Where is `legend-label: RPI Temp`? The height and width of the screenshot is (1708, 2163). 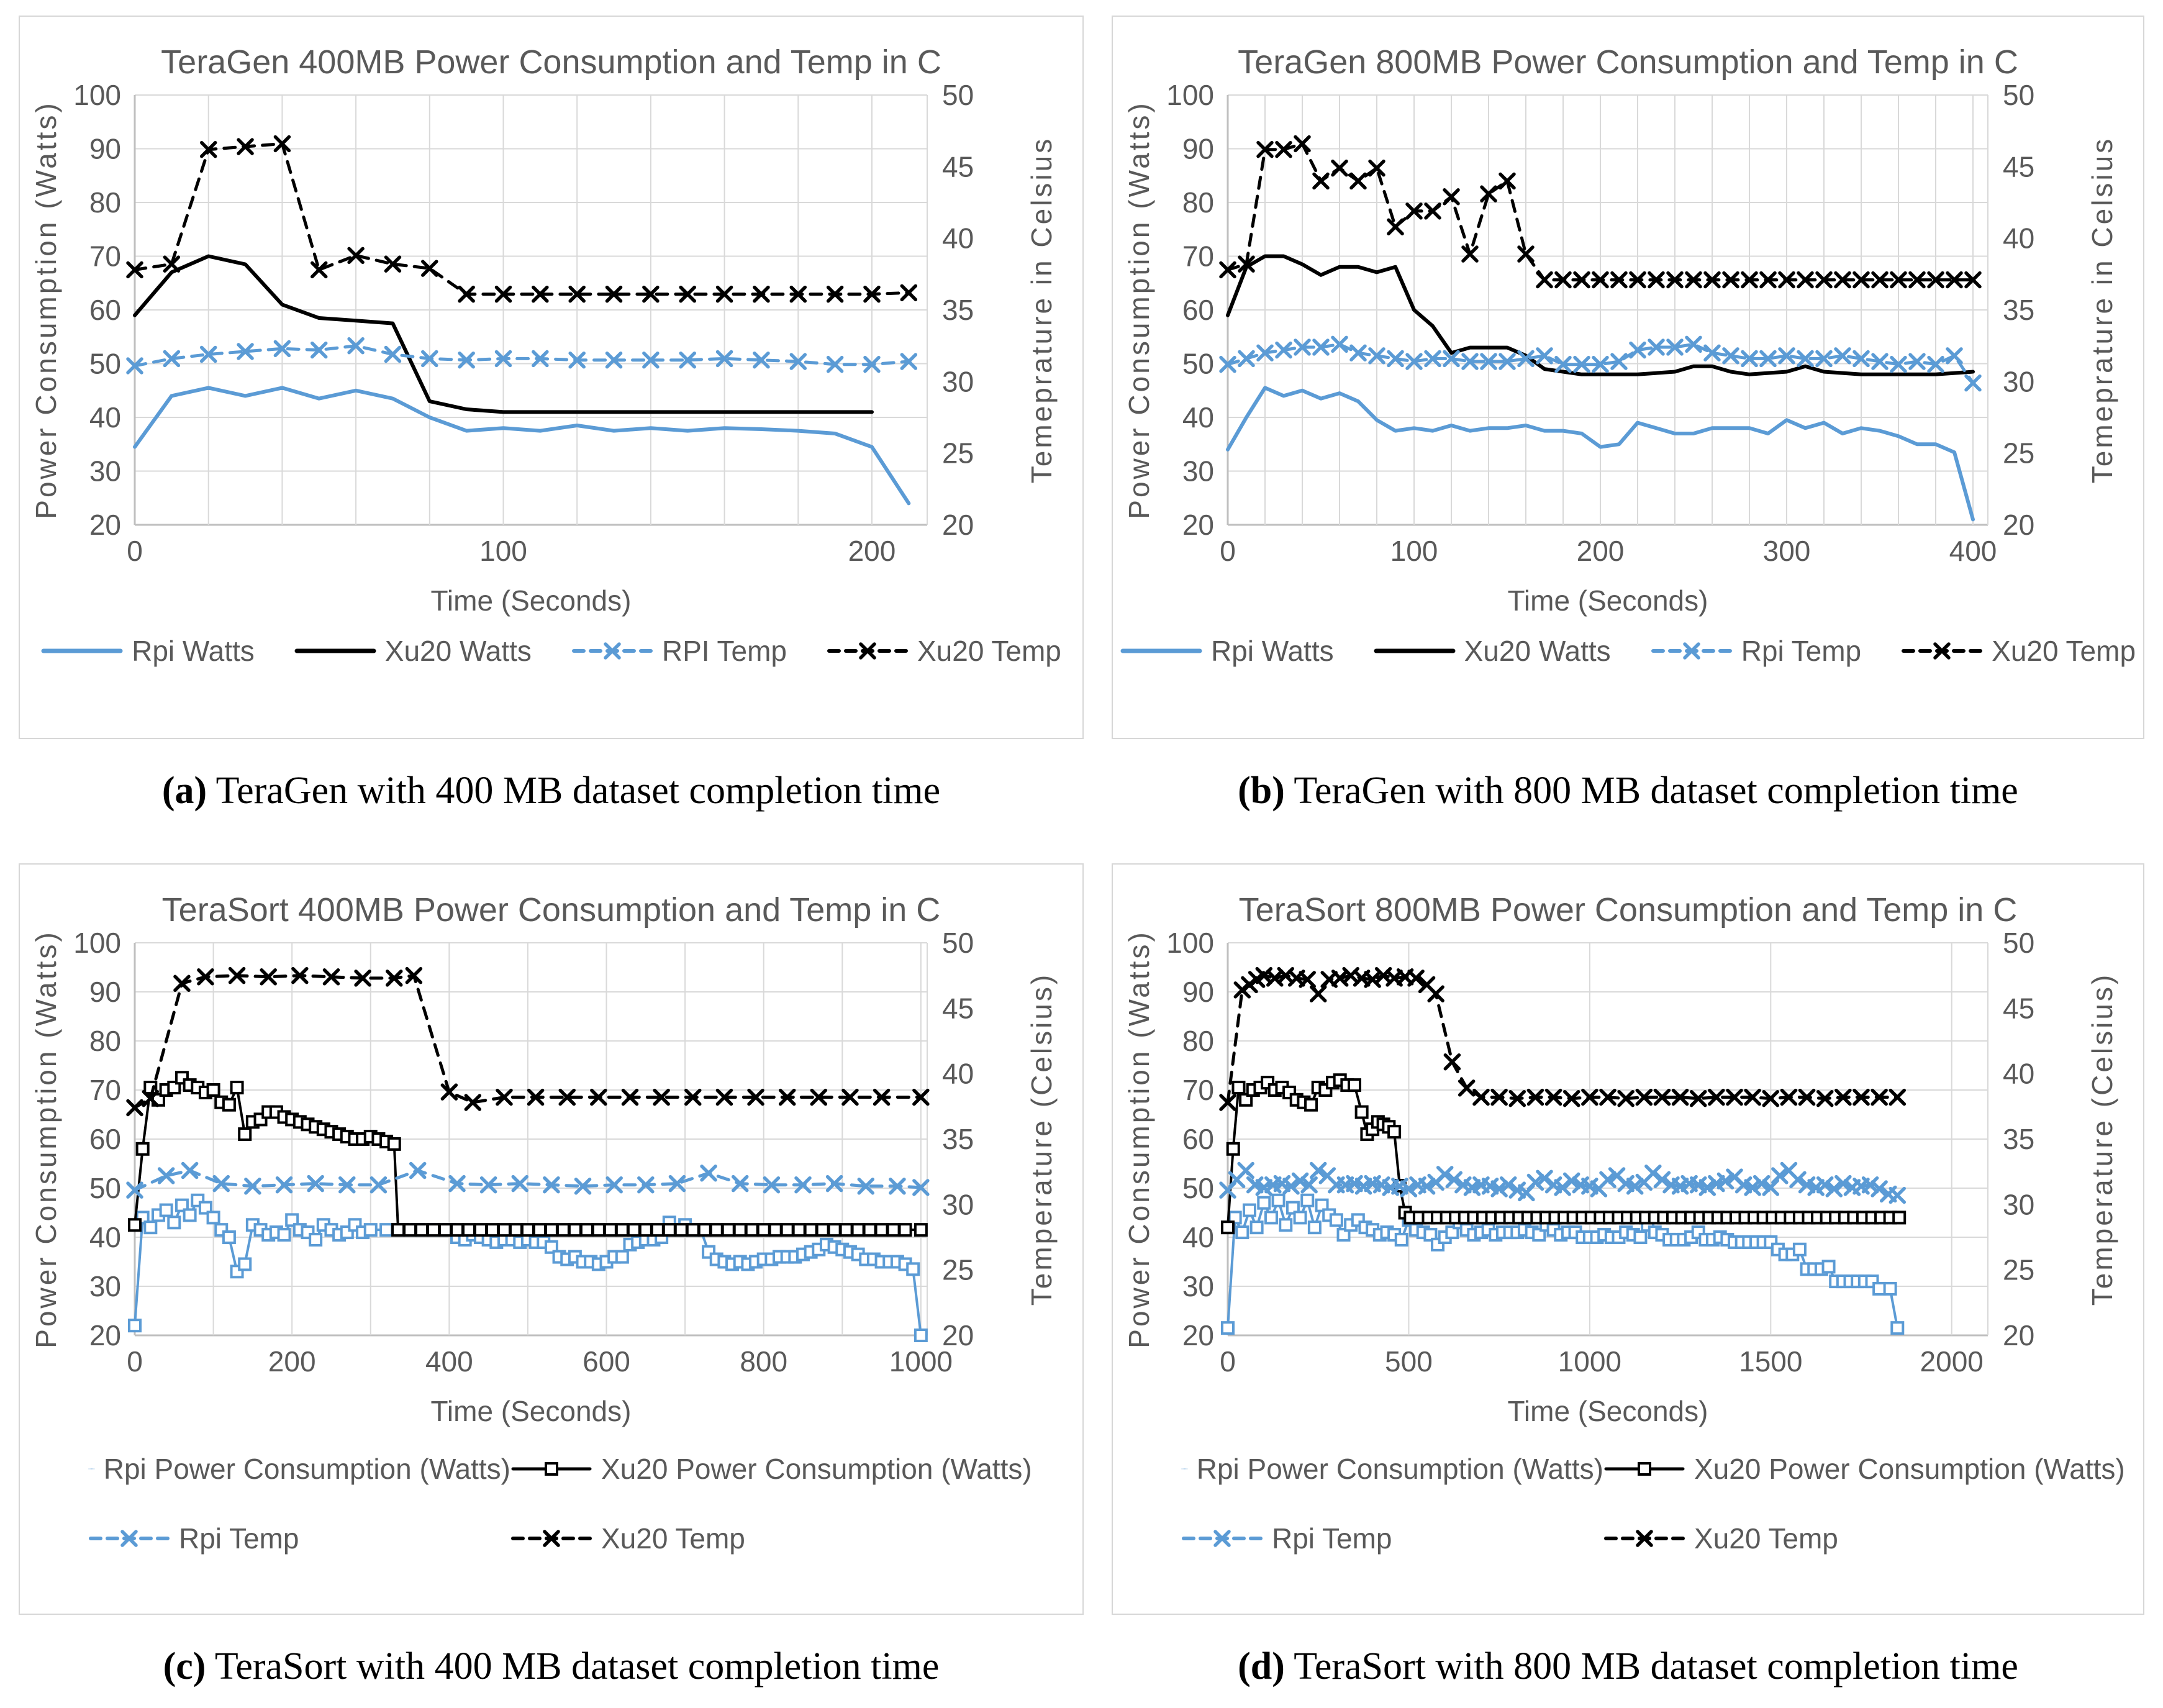 legend-label: RPI Temp is located at coordinates (724, 651).